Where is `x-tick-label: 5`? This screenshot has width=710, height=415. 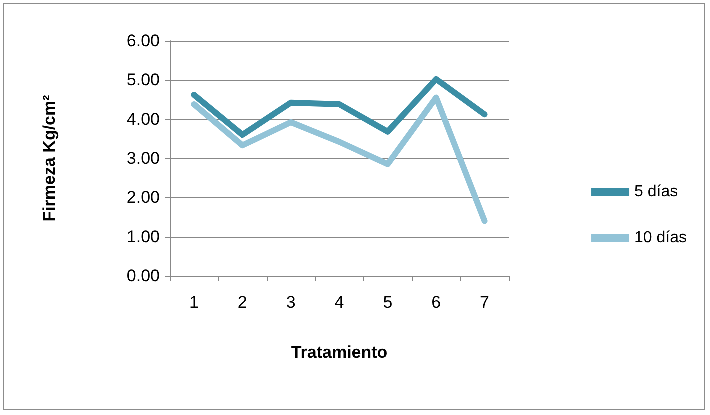 x-tick-label: 5 is located at coordinates (388, 302).